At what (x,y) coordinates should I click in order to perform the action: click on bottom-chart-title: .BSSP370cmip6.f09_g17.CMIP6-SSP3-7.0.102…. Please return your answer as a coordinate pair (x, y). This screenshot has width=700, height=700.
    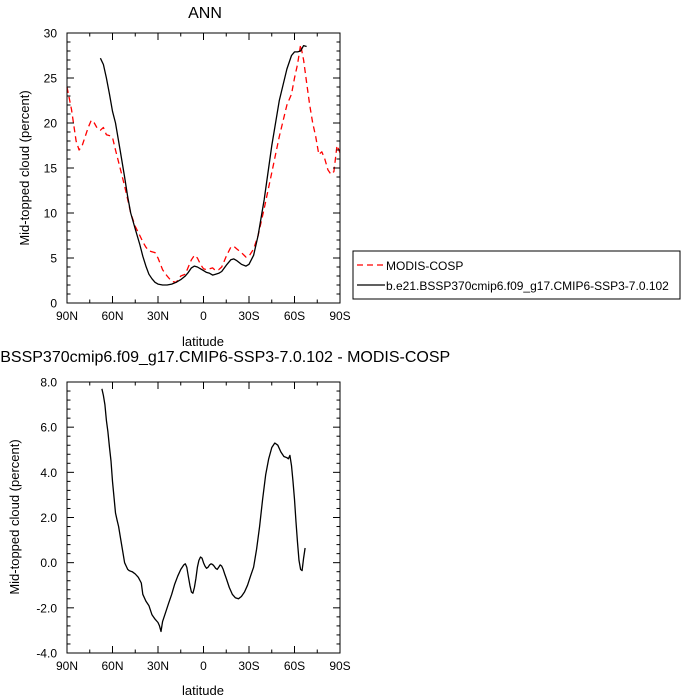
    Looking at the image, I should click on (225, 357).